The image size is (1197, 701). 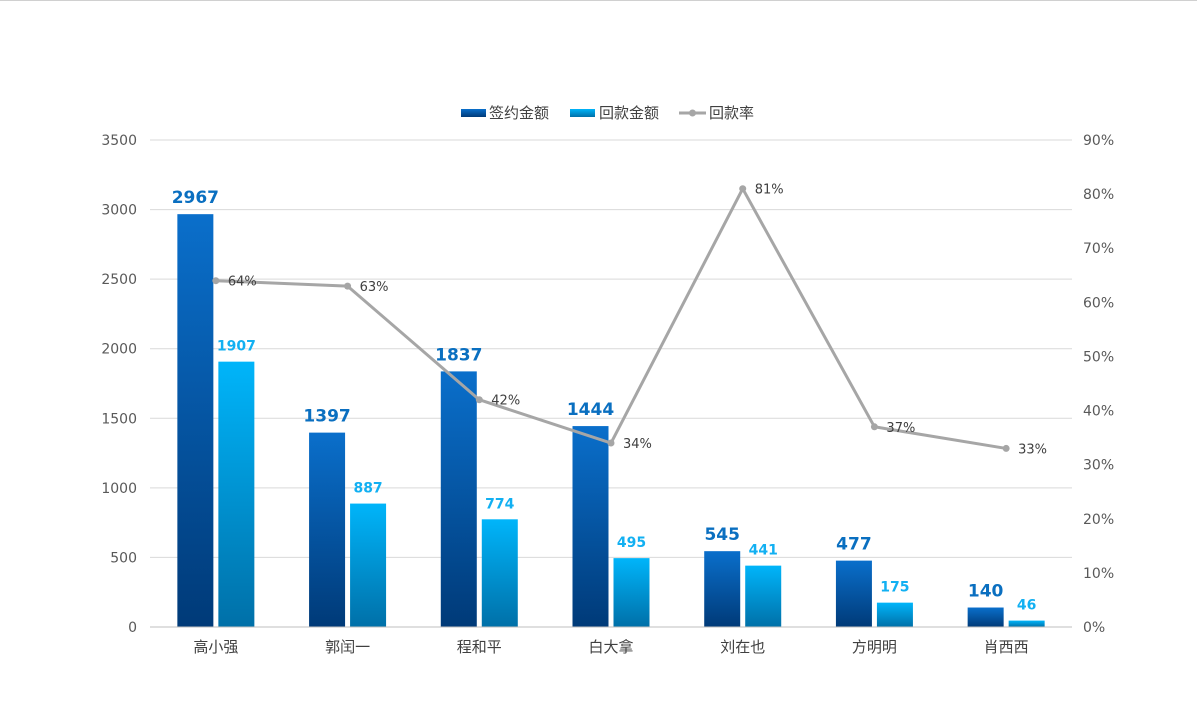 What do you see at coordinates (374, 287) in the screenshot?
I see `rate-data-label: 63%` at bounding box center [374, 287].